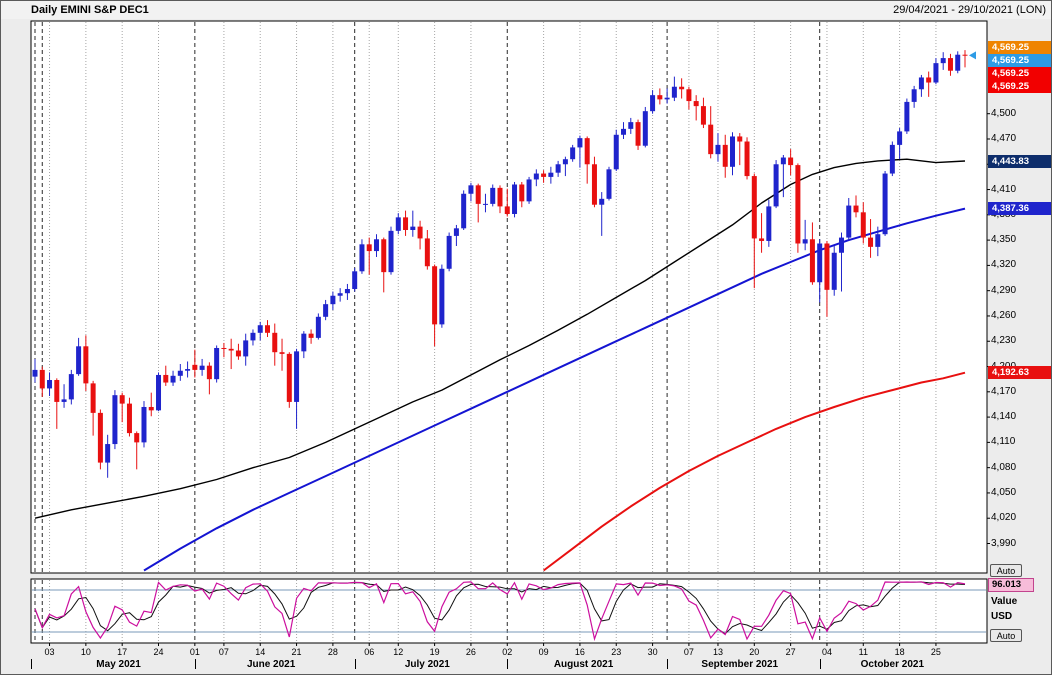  I want to click on month-label: June 2021, so click(271, 664).